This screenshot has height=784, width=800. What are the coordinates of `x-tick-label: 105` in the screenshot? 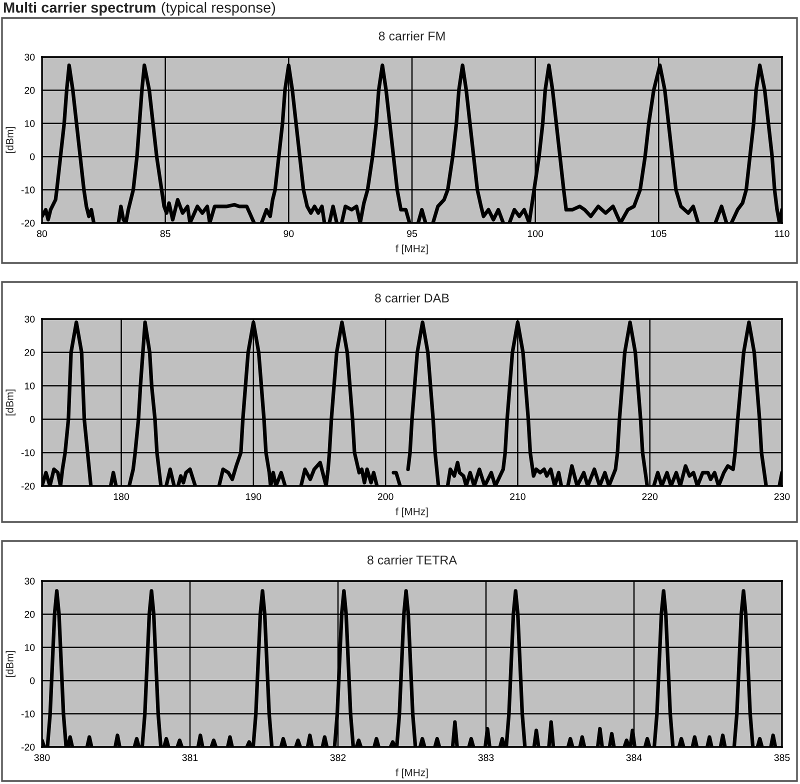 It's located at (658, 234).